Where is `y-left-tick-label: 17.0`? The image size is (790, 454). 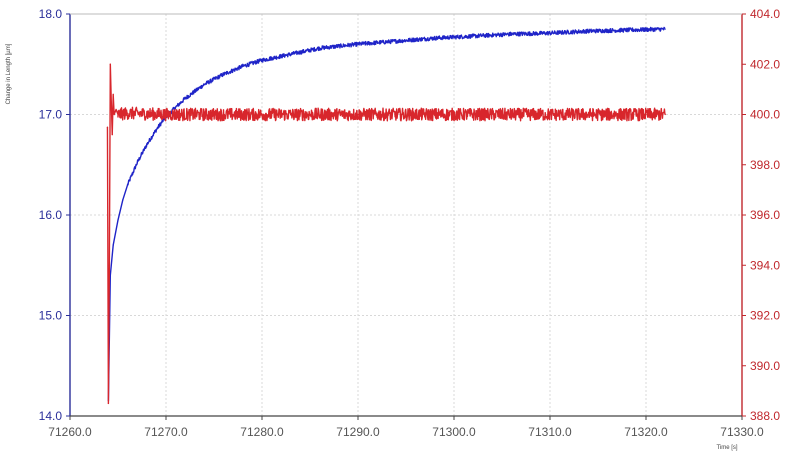 y-left-tick-label: 17.0 is located at coordinates (51, 115).